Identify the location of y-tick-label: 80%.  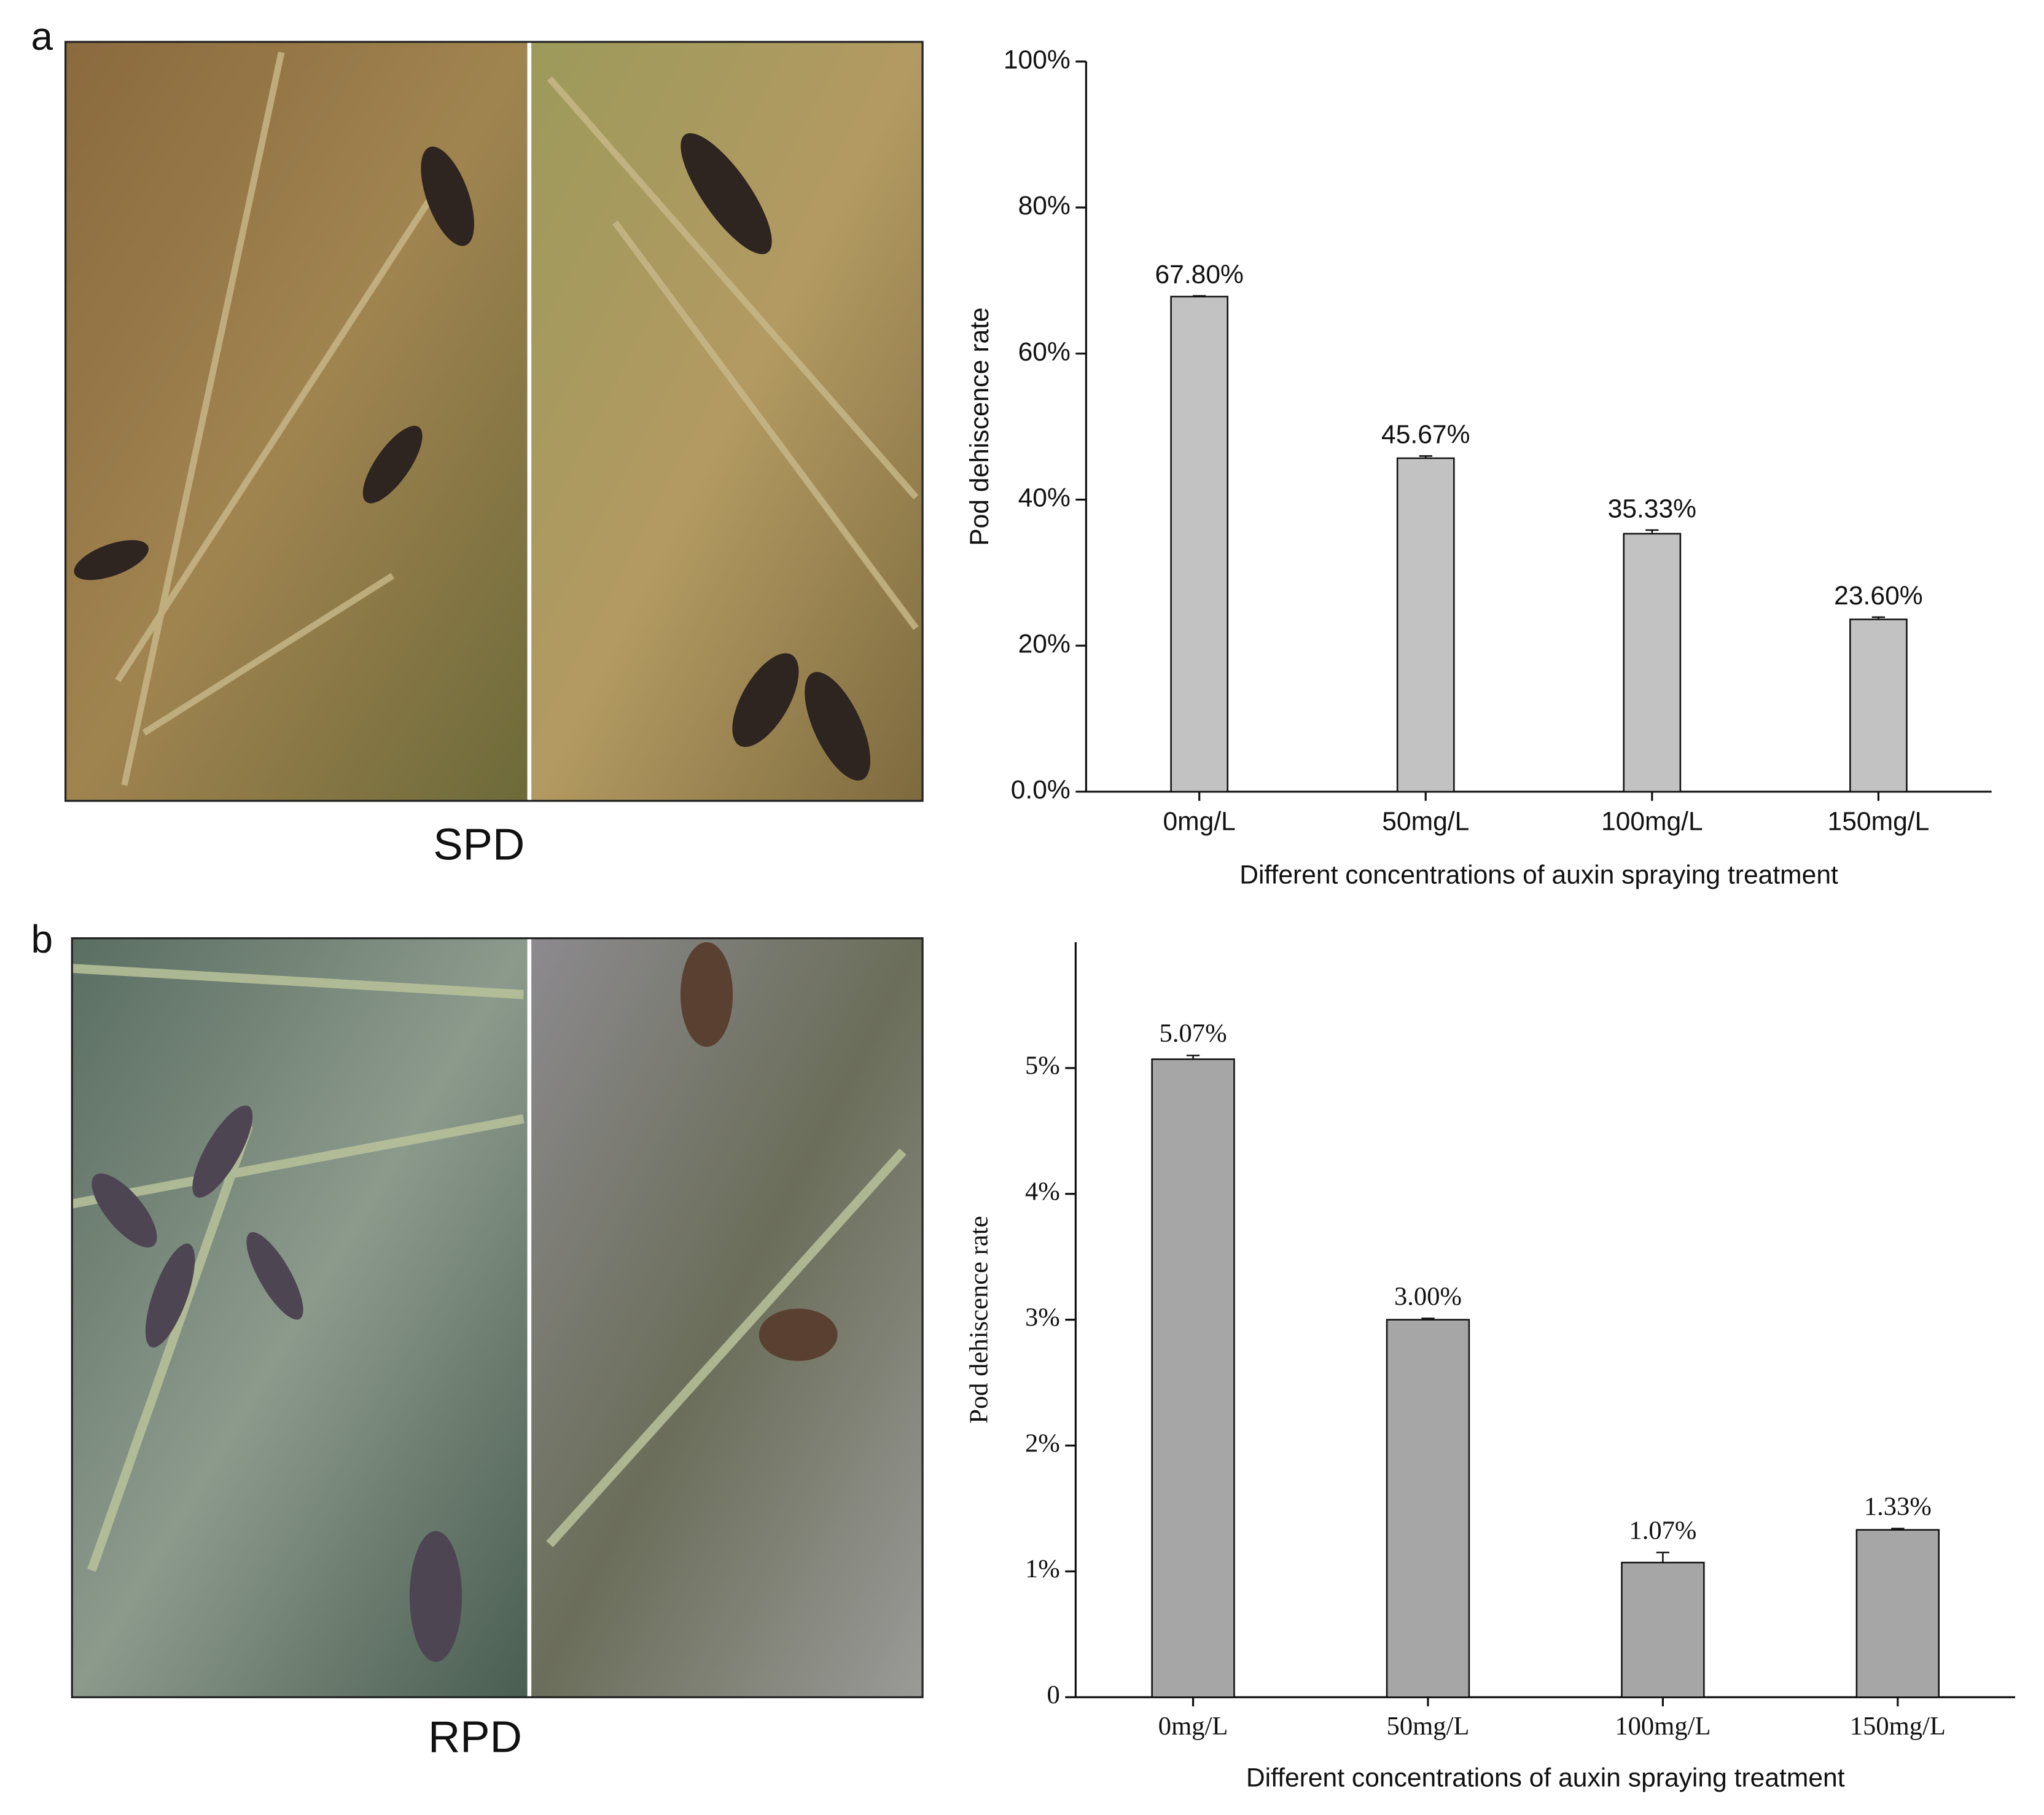
(1044, 206).